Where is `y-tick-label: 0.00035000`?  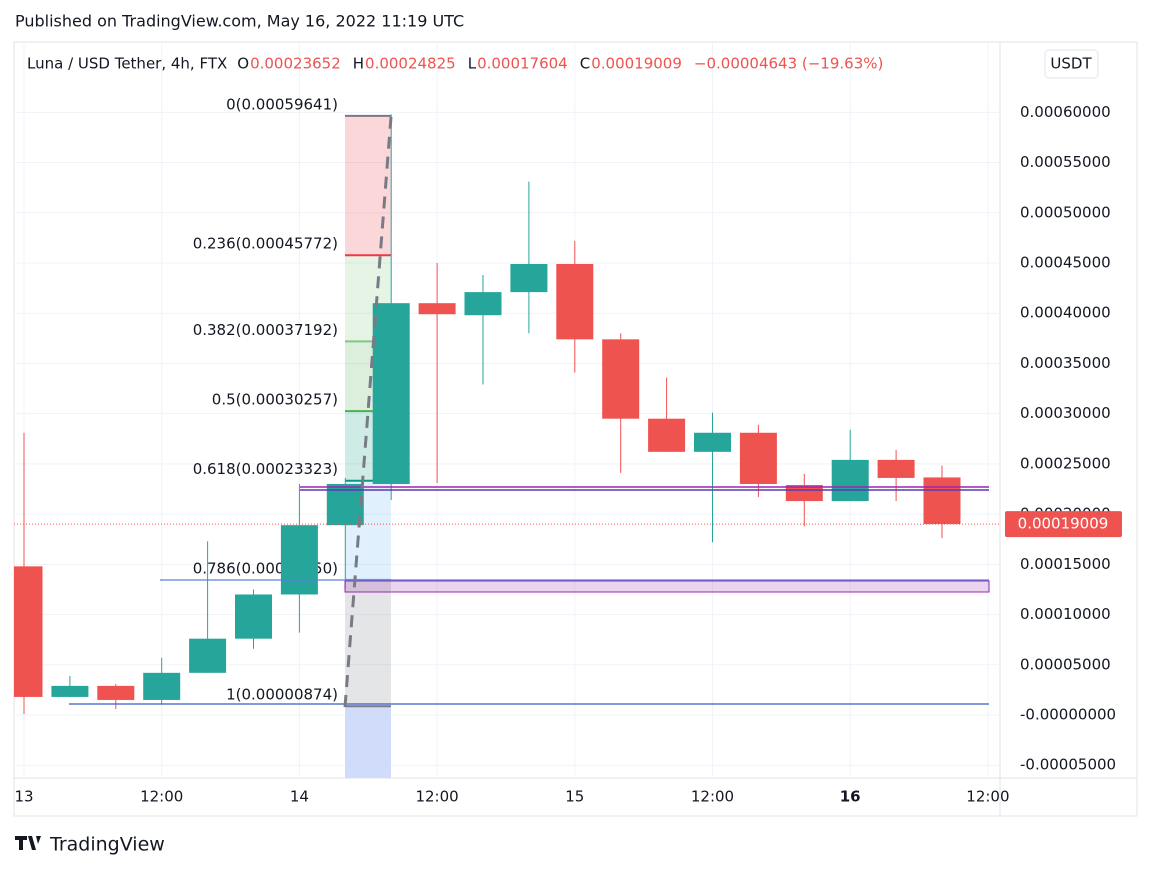 y-tick-label: 0.00035000 is located at coordinates (1065, 363).